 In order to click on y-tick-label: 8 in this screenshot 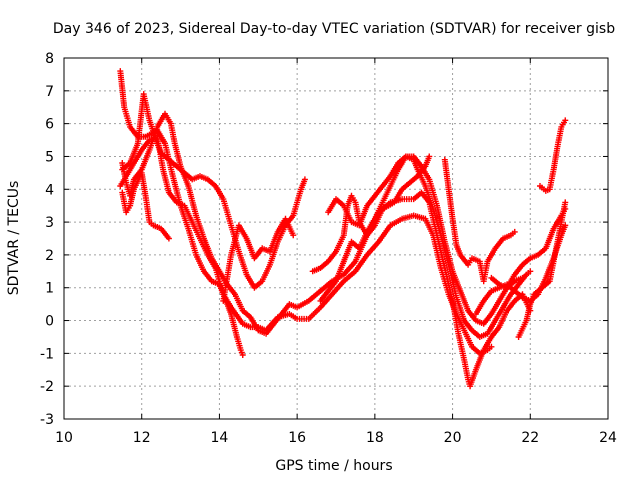, I will do `click(49, 59)`.